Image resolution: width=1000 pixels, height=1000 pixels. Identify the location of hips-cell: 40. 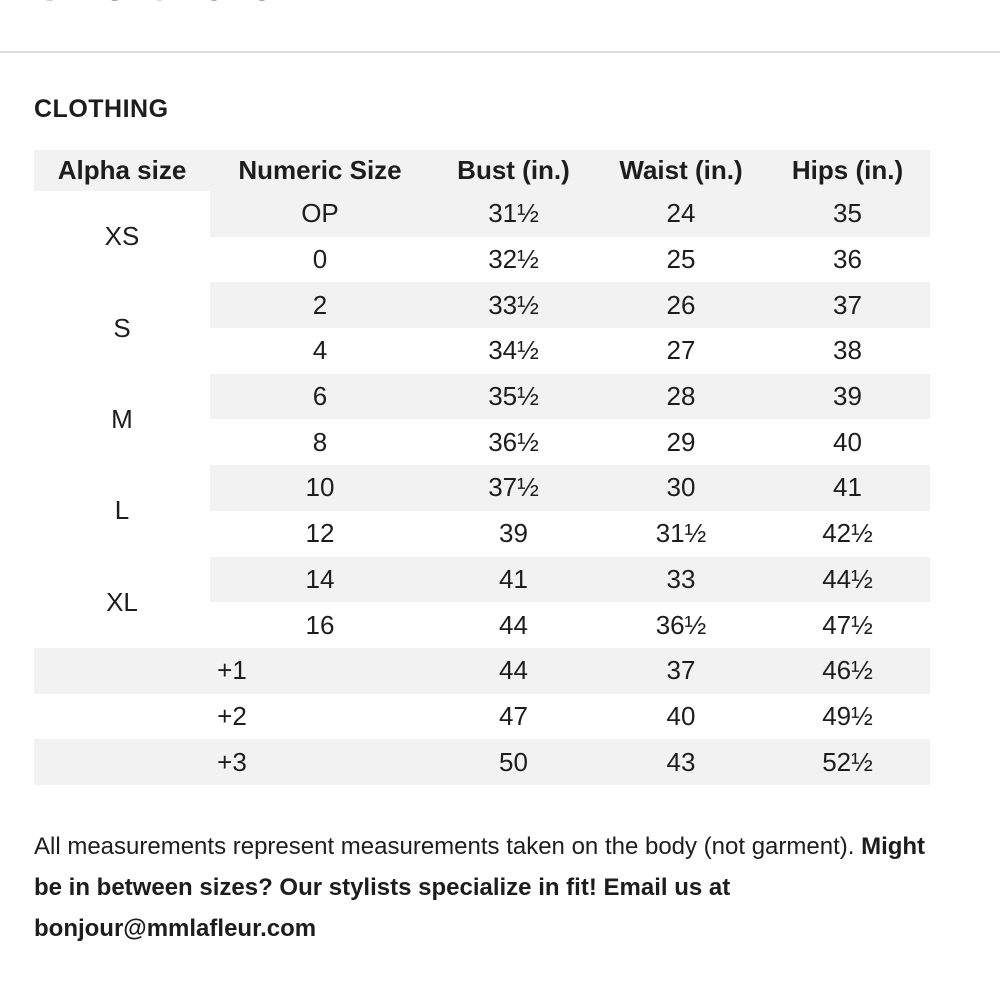
(847, 441).